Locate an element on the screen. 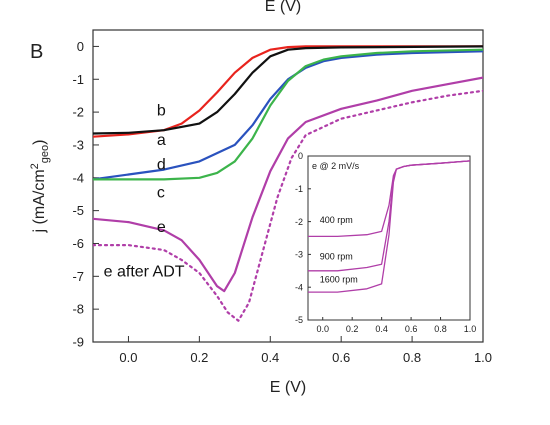 This screenshot has width=550, height=425. panel-label: B is located at coordinates (36, 52).